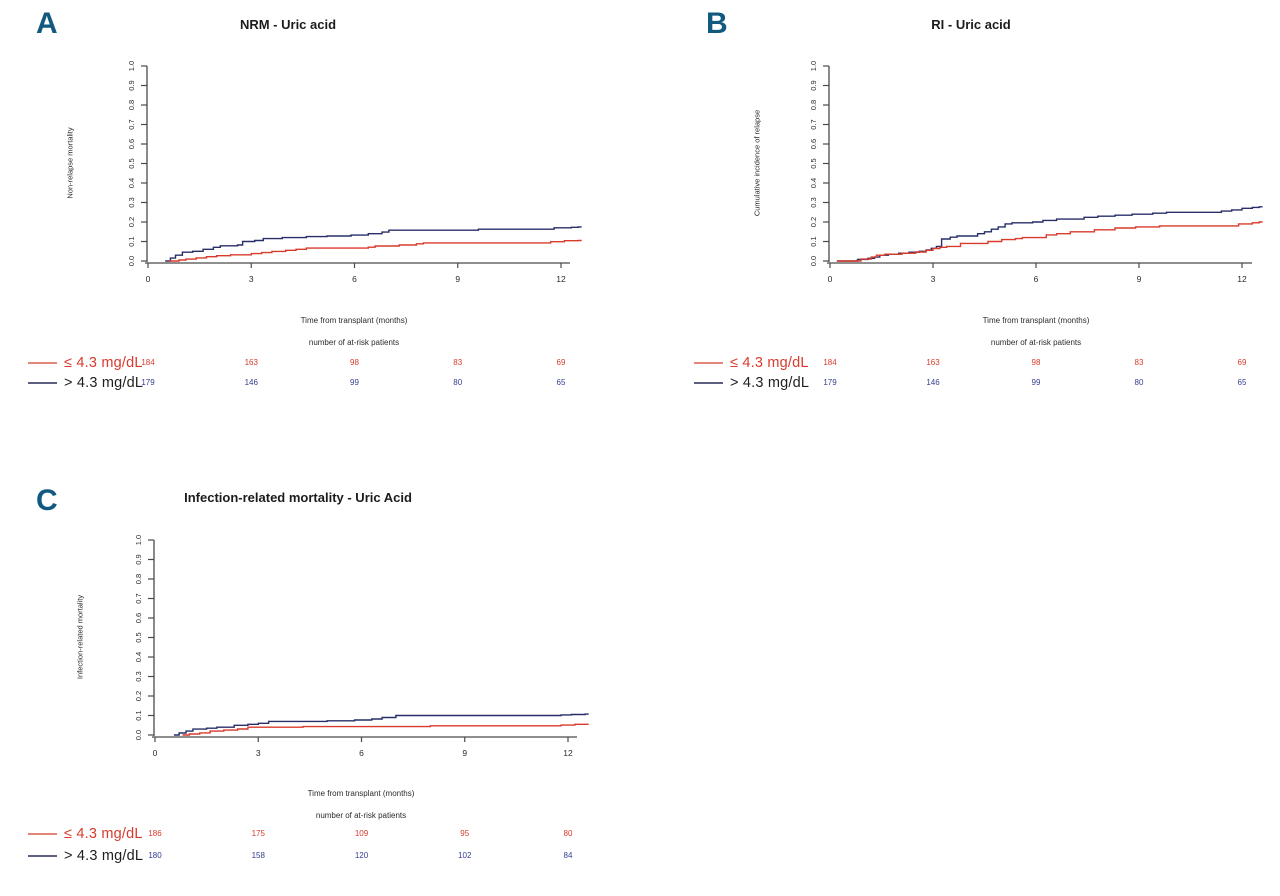 Image resolution: width=1280 pixels, height=896 pixels. I want to click on at-risk-count: 180, so click(155, 855).